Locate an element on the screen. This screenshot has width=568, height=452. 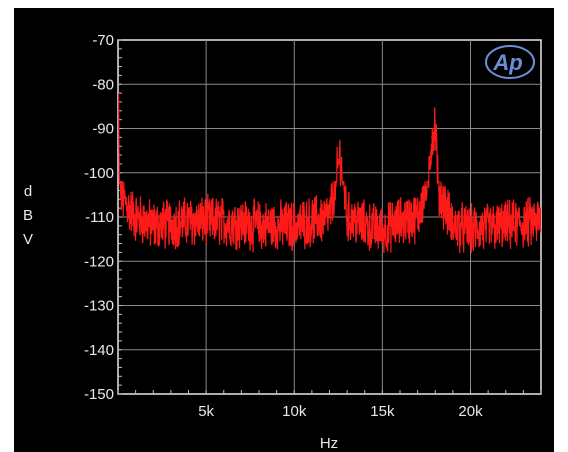
x-tick-label: 5k is located at coordinates (206, 411).